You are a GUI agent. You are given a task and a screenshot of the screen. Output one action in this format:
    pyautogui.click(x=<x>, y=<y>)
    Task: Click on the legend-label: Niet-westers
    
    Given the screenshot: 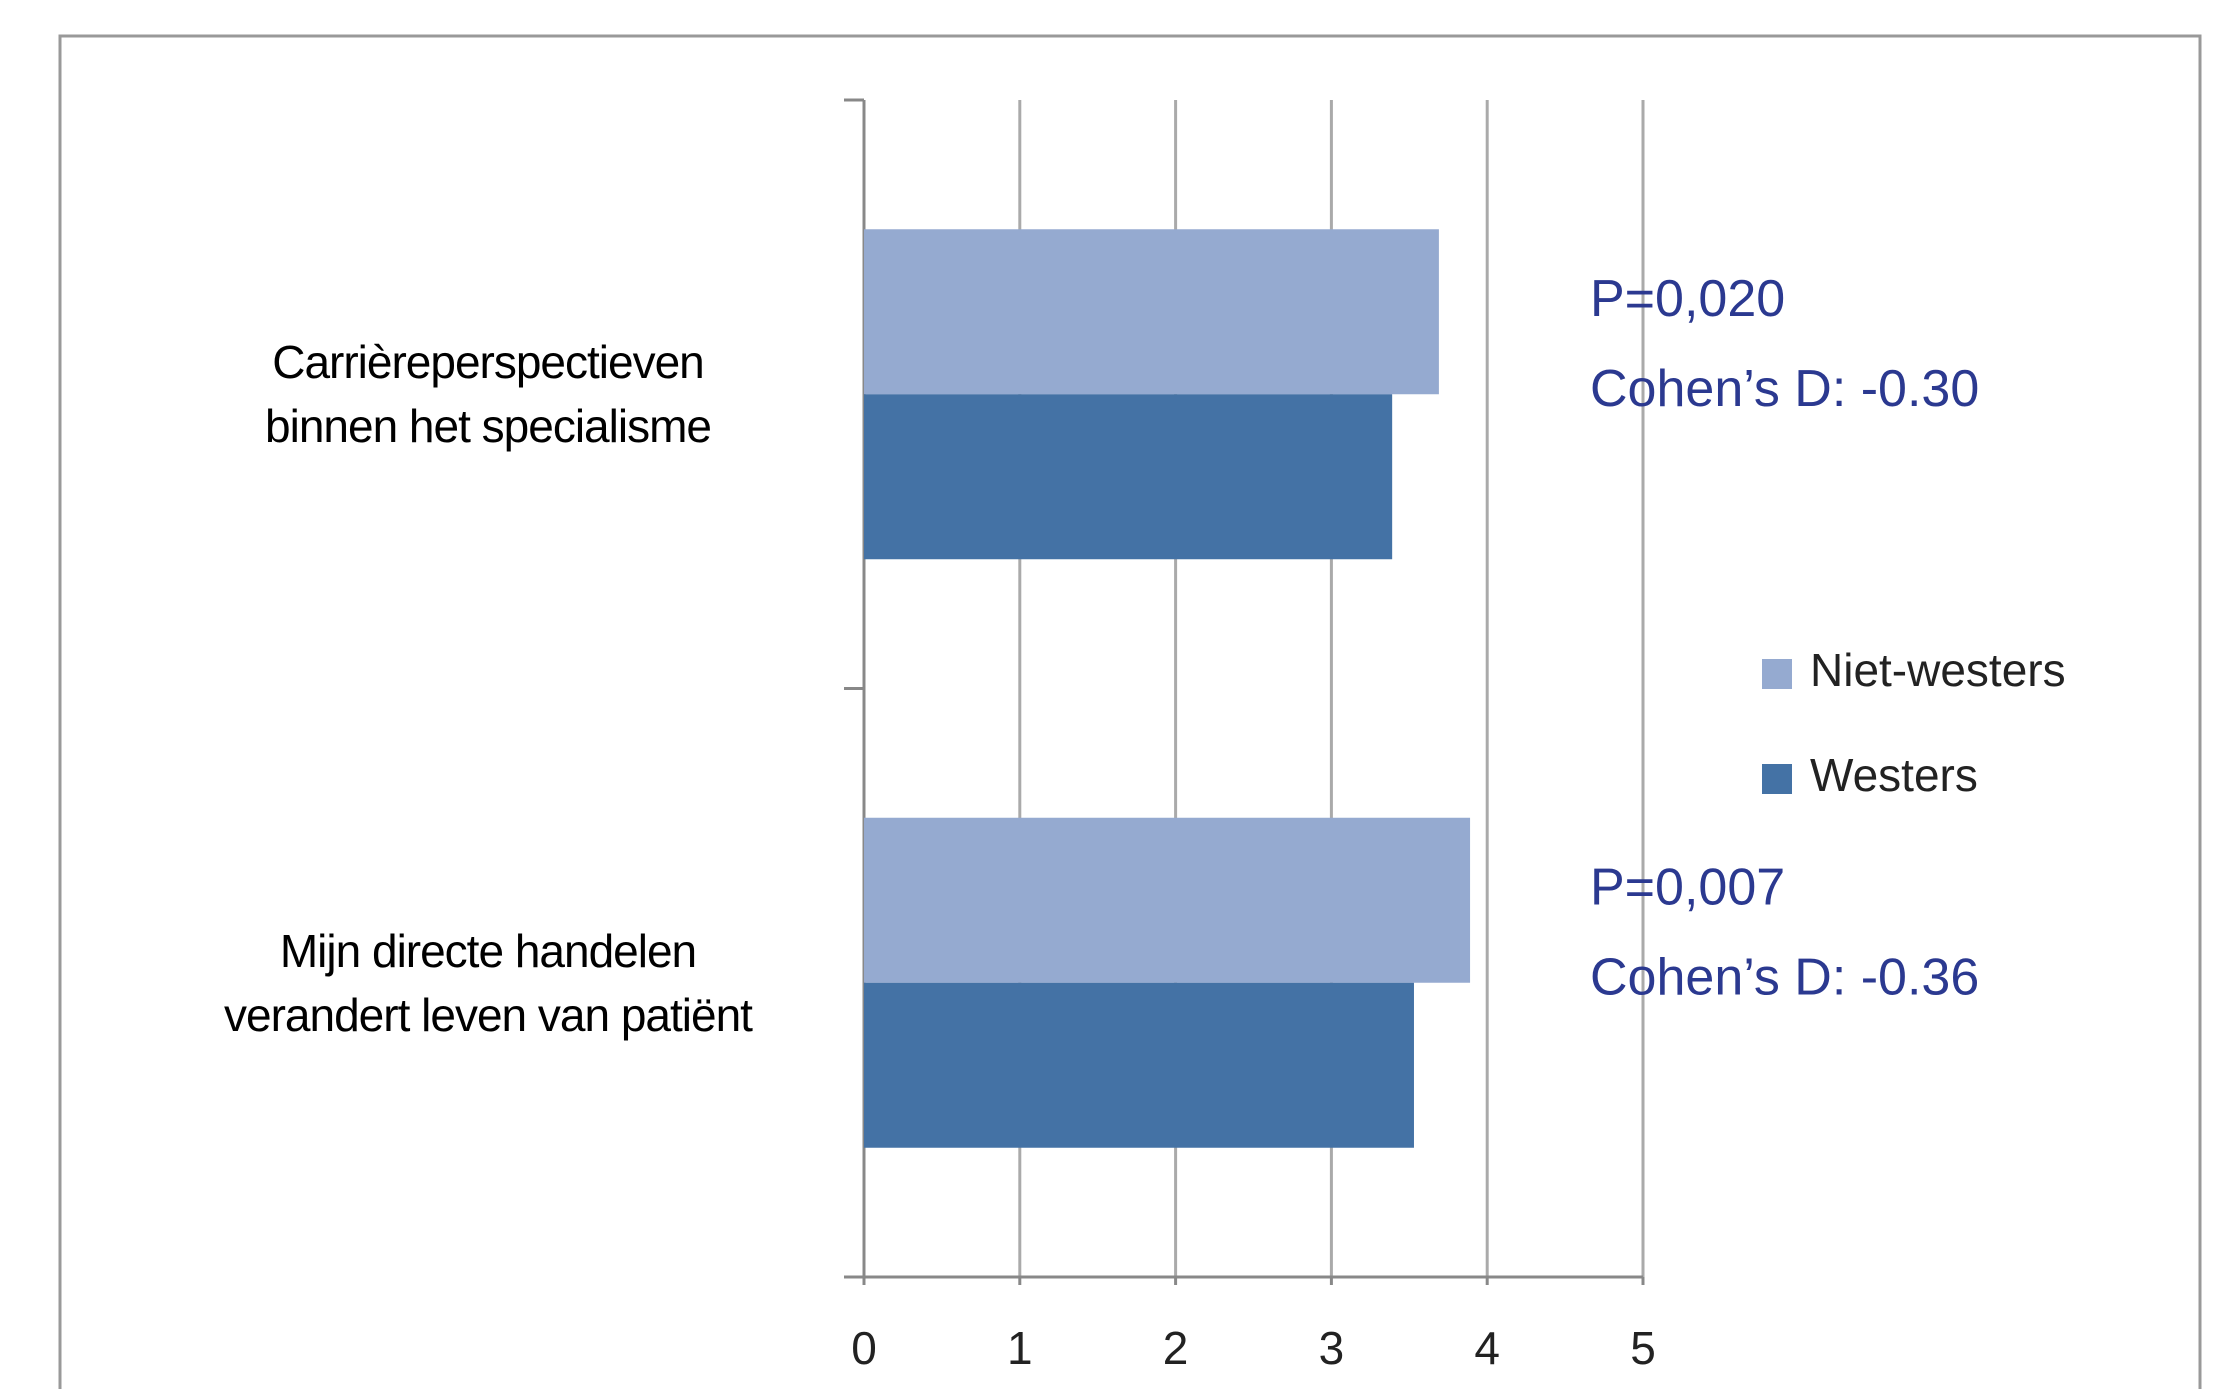 What is the action you would take?
    pyautogui.click(x=1938, y=670)
    